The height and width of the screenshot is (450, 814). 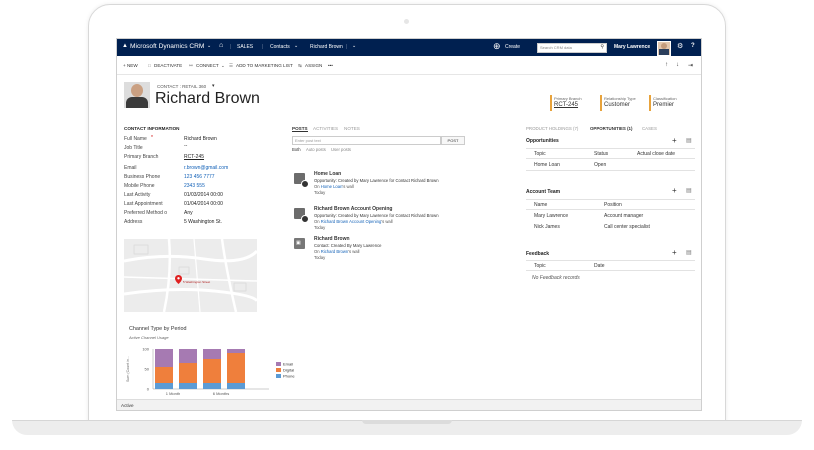 What do you see at coordinates (334, 251) in the screenshot?
I see `post-wall-link: Richard Brown` at bounding box center [334, 251].